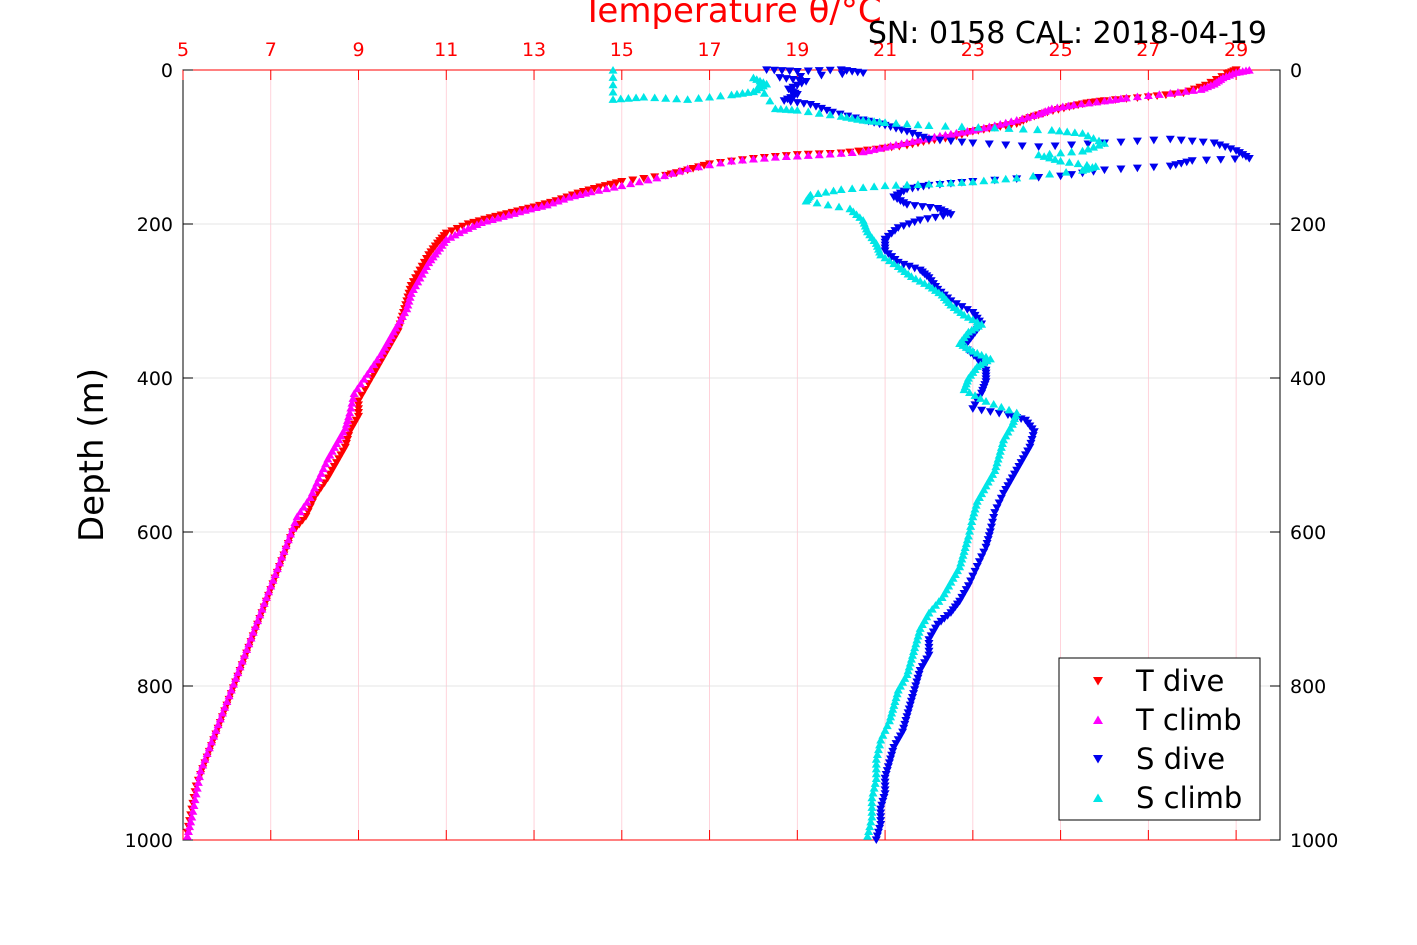 Image resolution: width=1417 pixels, height=945 pixels. What do you see at coordinates (885, 50) in the screenshot?
I see `x-tick-label: 21` at bounding box center [885, 50].